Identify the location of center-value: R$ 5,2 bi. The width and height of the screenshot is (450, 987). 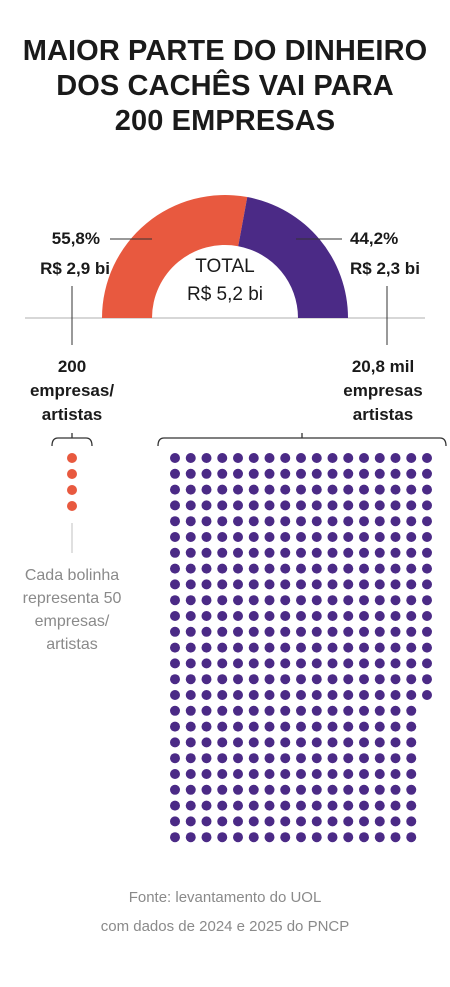
(225, 294).